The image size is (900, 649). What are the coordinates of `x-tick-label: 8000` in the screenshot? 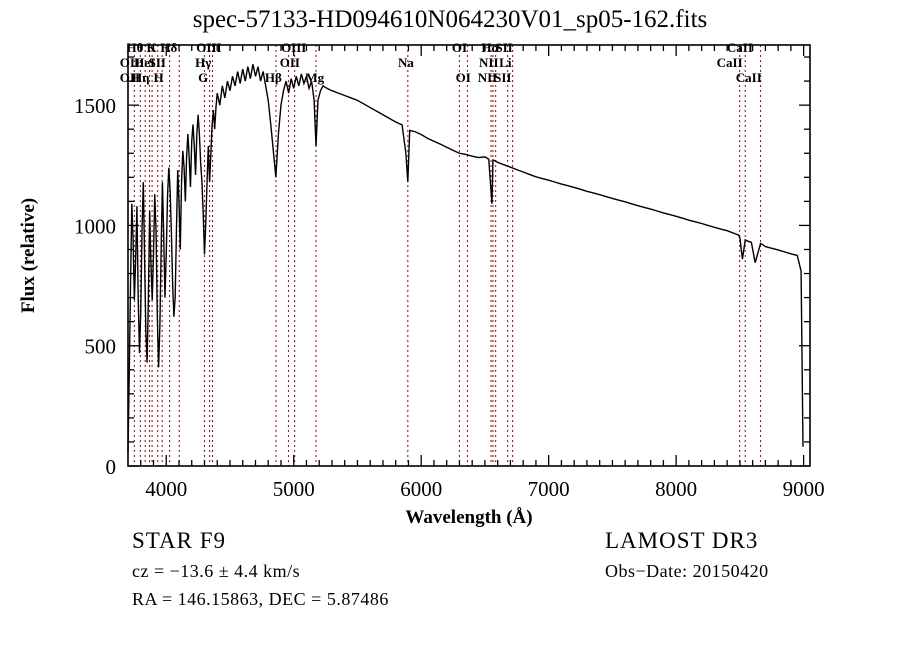 It's located at (676, 489).